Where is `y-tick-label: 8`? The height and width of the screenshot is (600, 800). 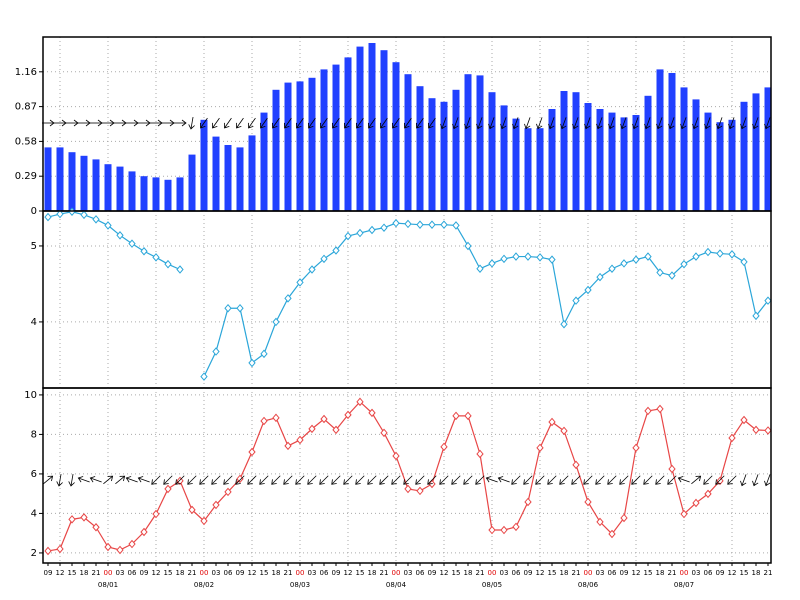
y-tick-label: 8 is located at coordinates (34, 434).